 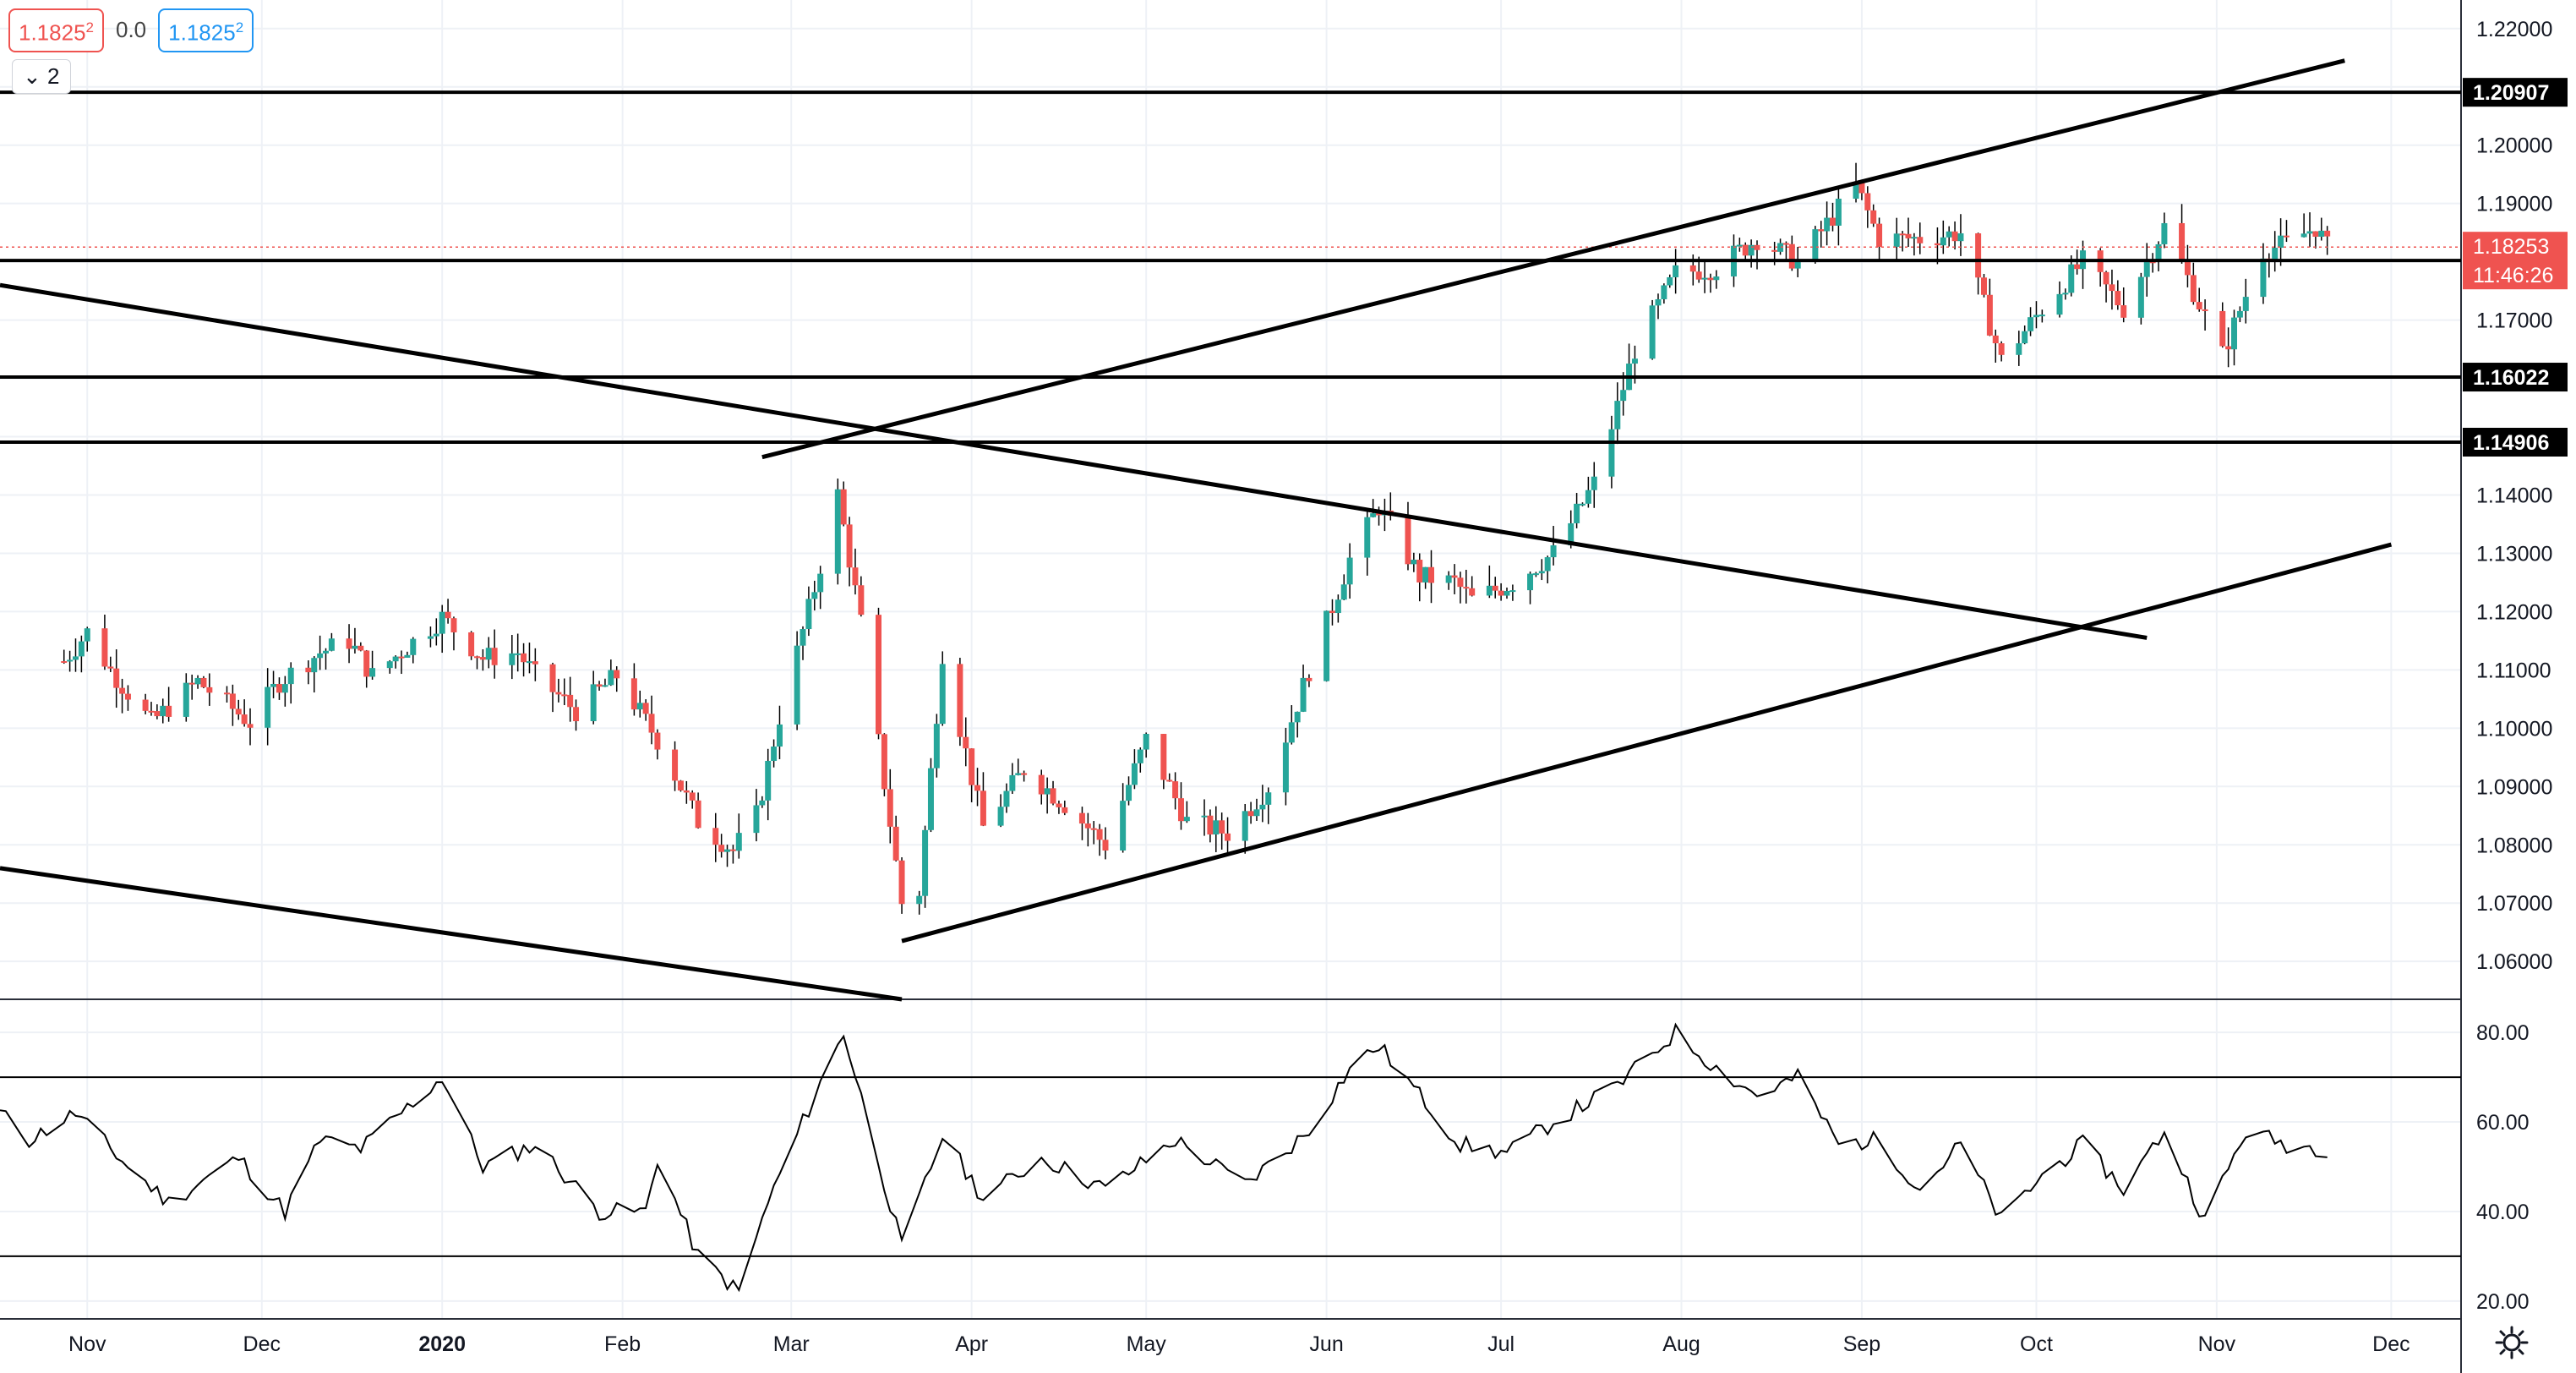 What do you see at coordinates (2511, 443) in the screenshot?
I see `level-tag-label: 1.14906` at bounding box center [2511, 443].